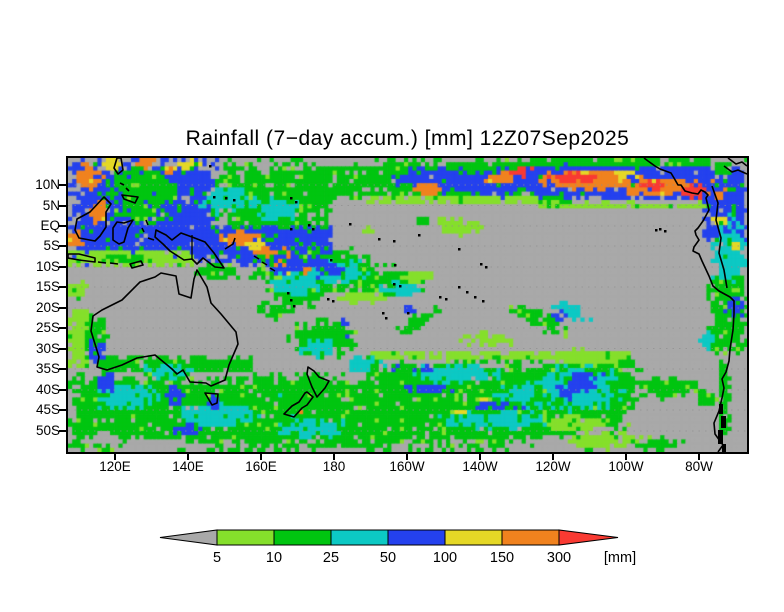  Describe the element at coordinates (445, 558) in the screenshot. I see `colorbar-threshold-label: 100` at that location.